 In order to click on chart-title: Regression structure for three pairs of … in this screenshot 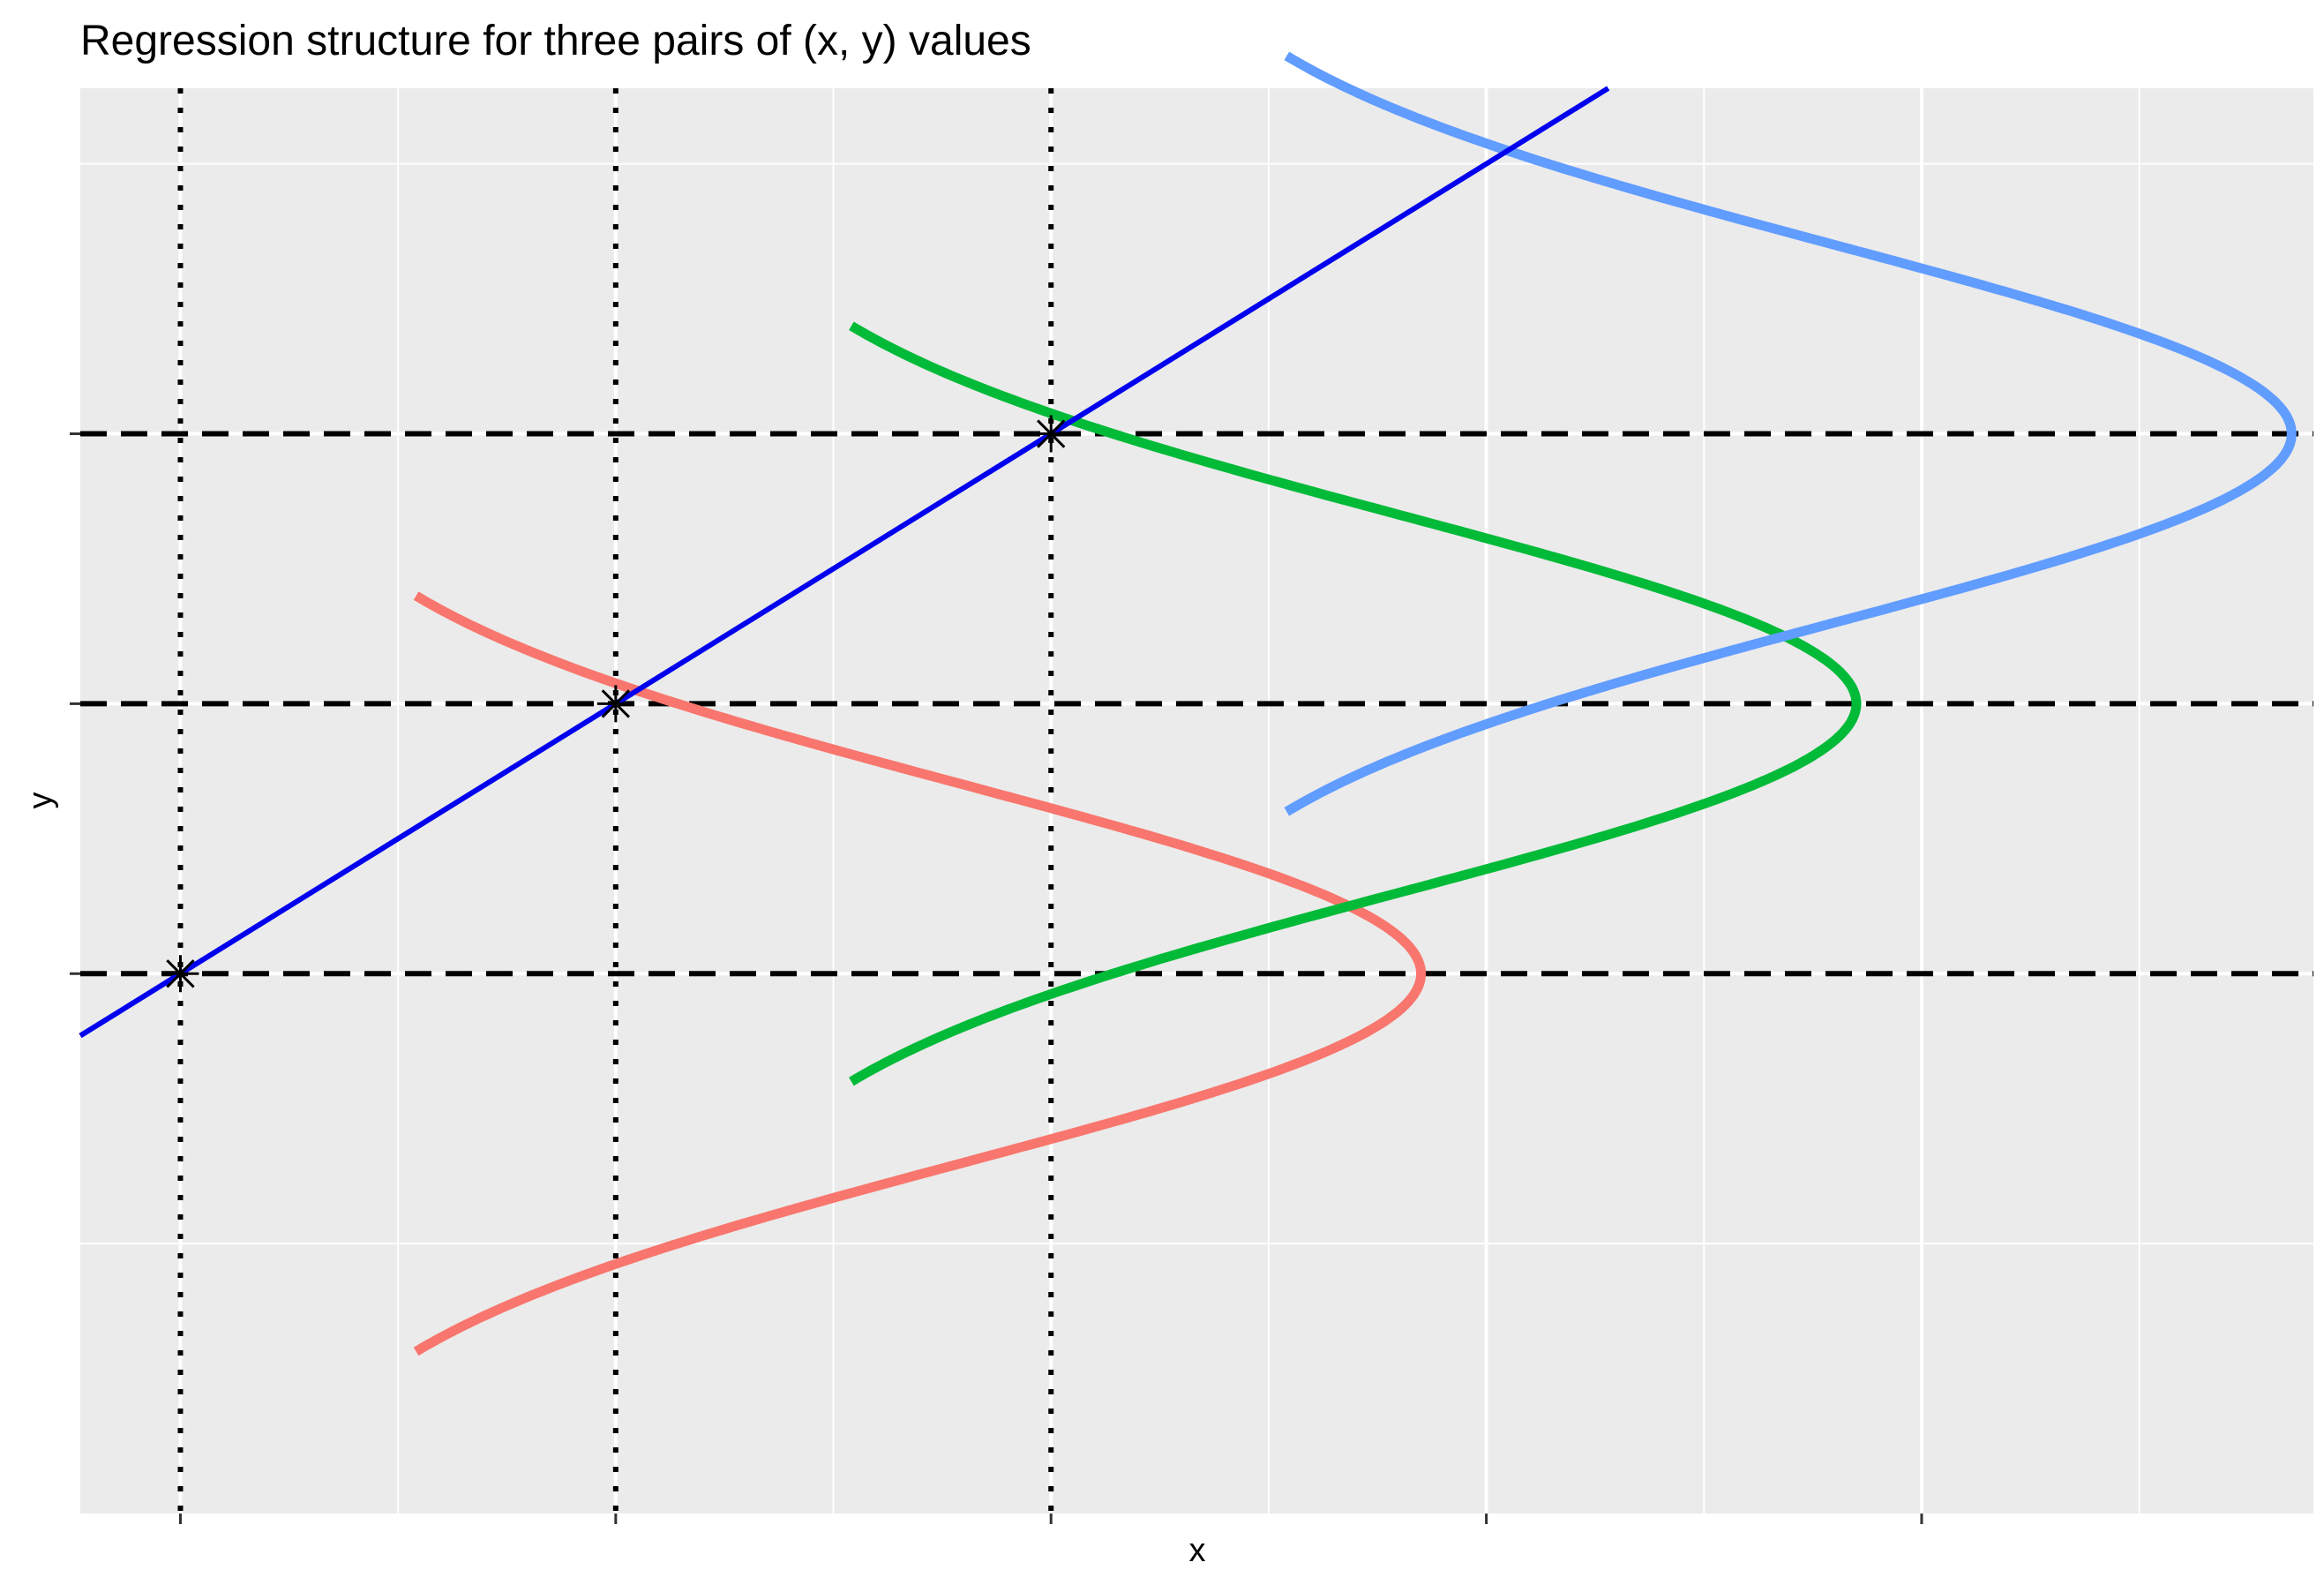, I will do `click(555, 41)`.